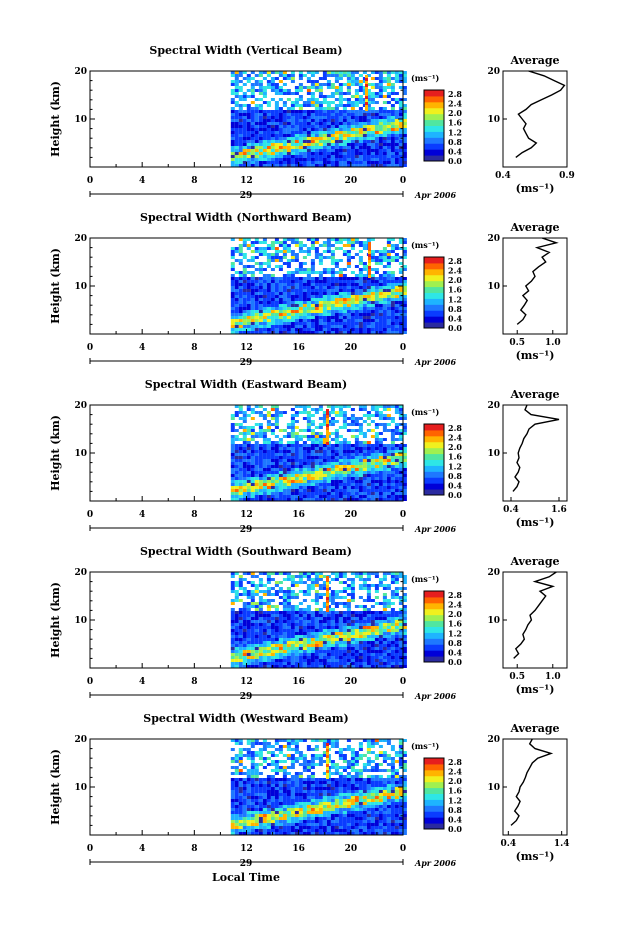  What do you see at coordinates (535, 522) in the screenshot?
I see `profile-xlabel: (ms⁻¹)` at bounding box center [535, 522].